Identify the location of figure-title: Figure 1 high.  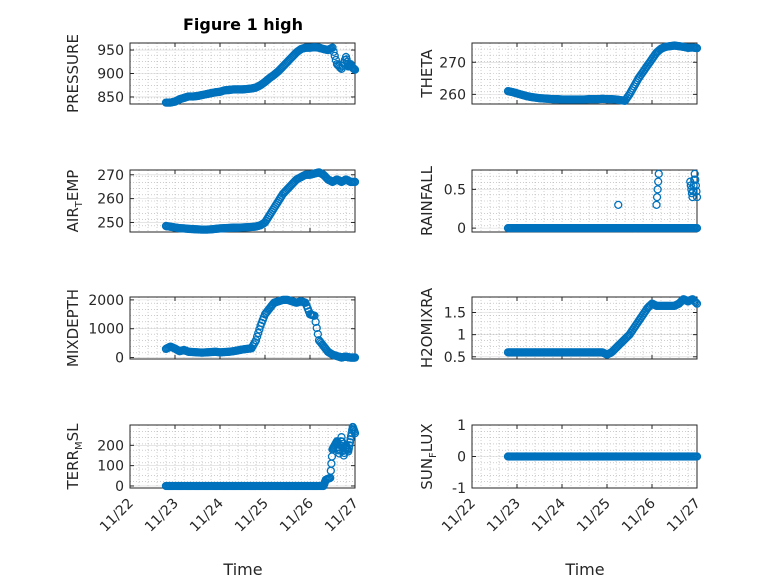
(243, 24).